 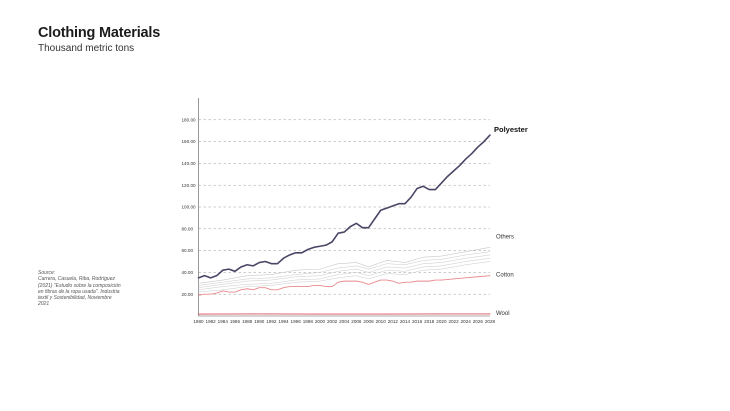 What do you see at coordinates (503, 314) in the screenshot?
I see `series-label-wool: Wool` at bounding box center [503, 314].